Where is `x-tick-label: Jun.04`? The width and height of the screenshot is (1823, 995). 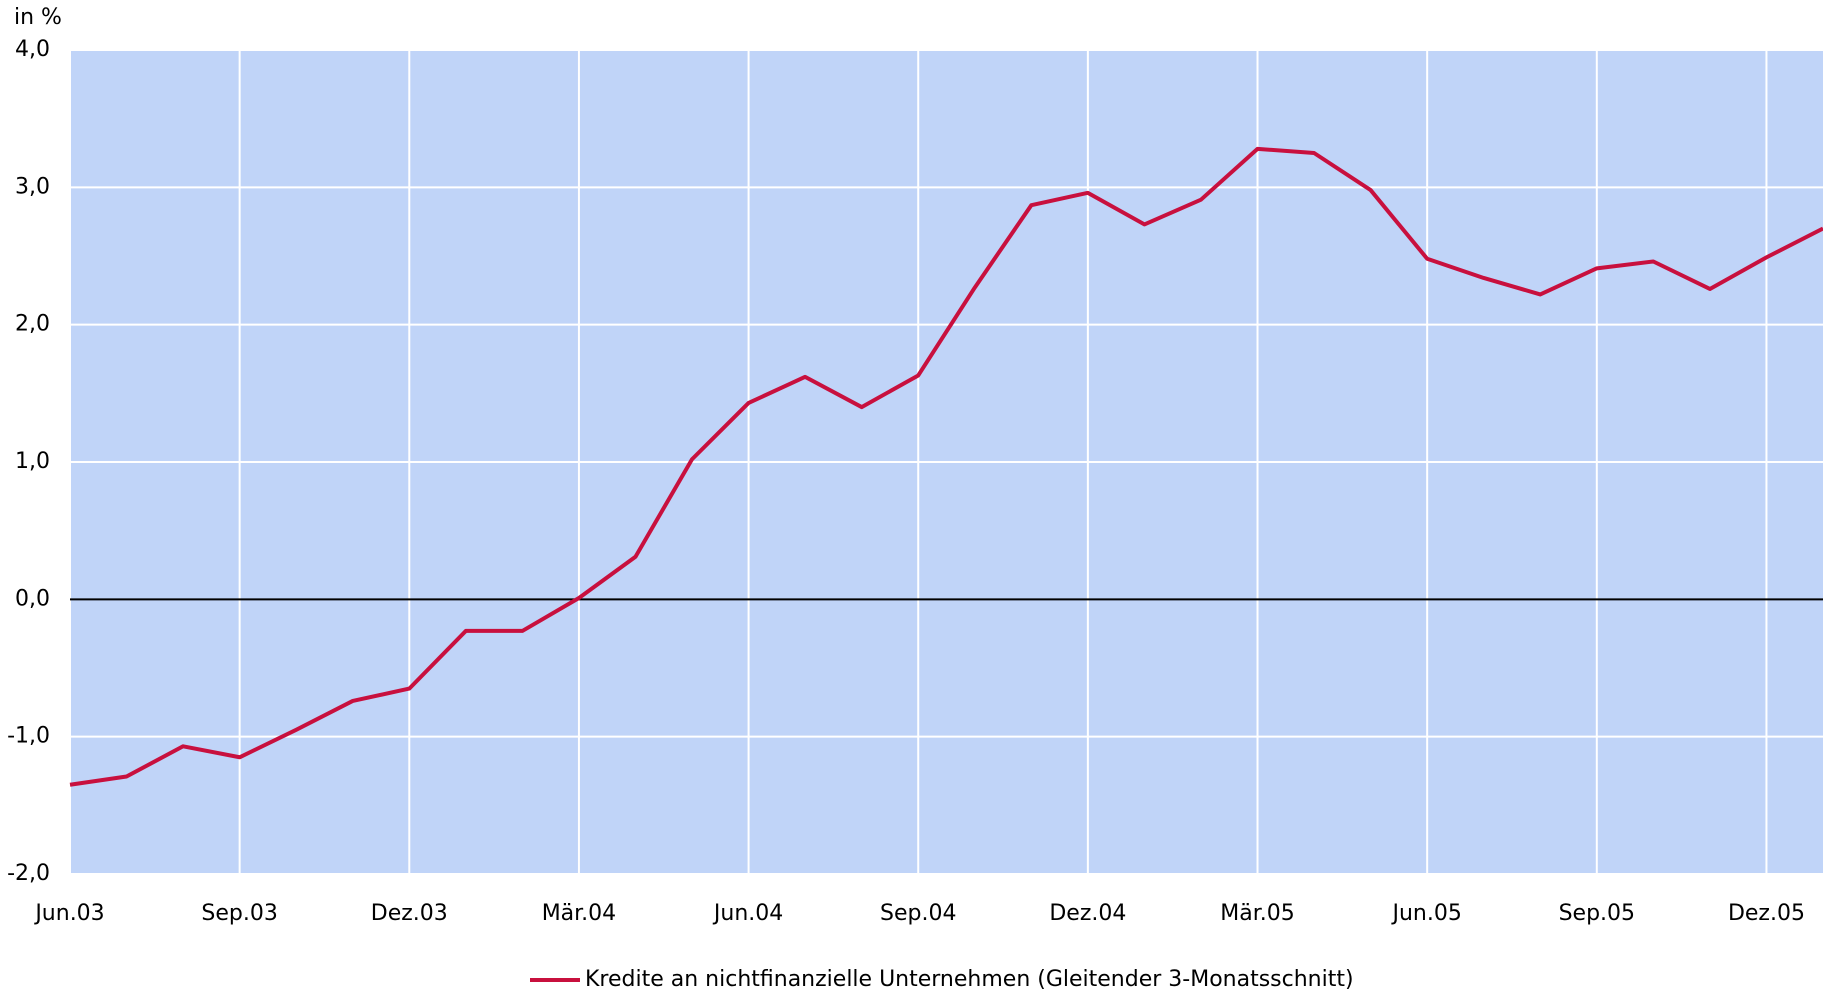 x-tick-label: Jun.04 is located at coordinates (747, 913).